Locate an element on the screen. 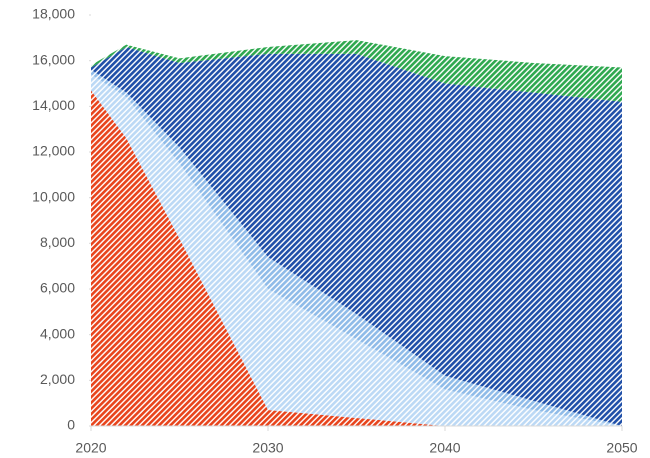  y-tick-label: 4,000 is located at coordinates (57, 333).